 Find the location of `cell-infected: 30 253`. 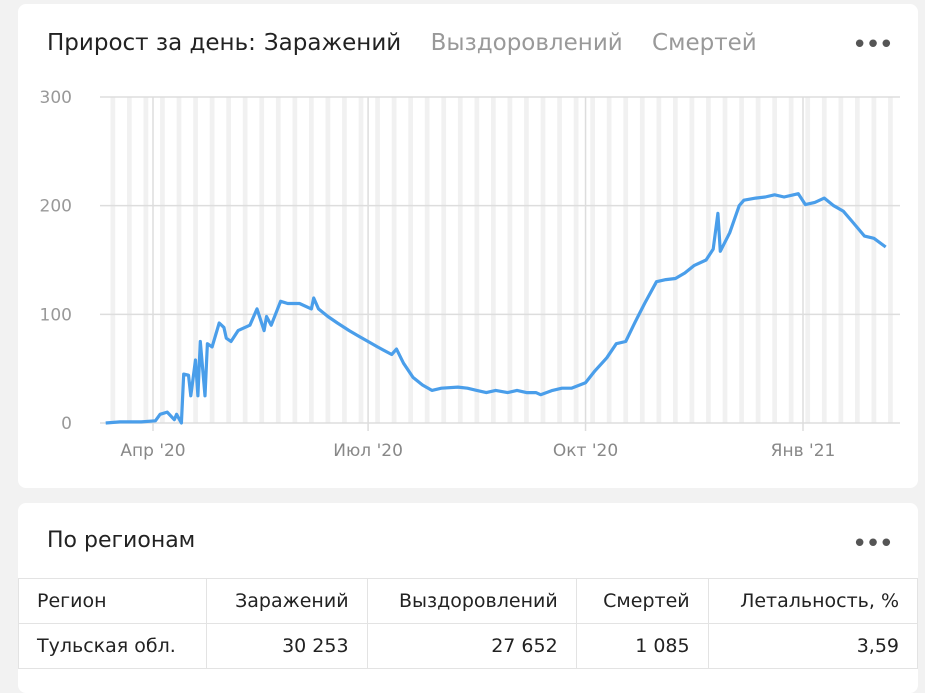

cell-infected: 30 253 is located at coordinates (286, 646).